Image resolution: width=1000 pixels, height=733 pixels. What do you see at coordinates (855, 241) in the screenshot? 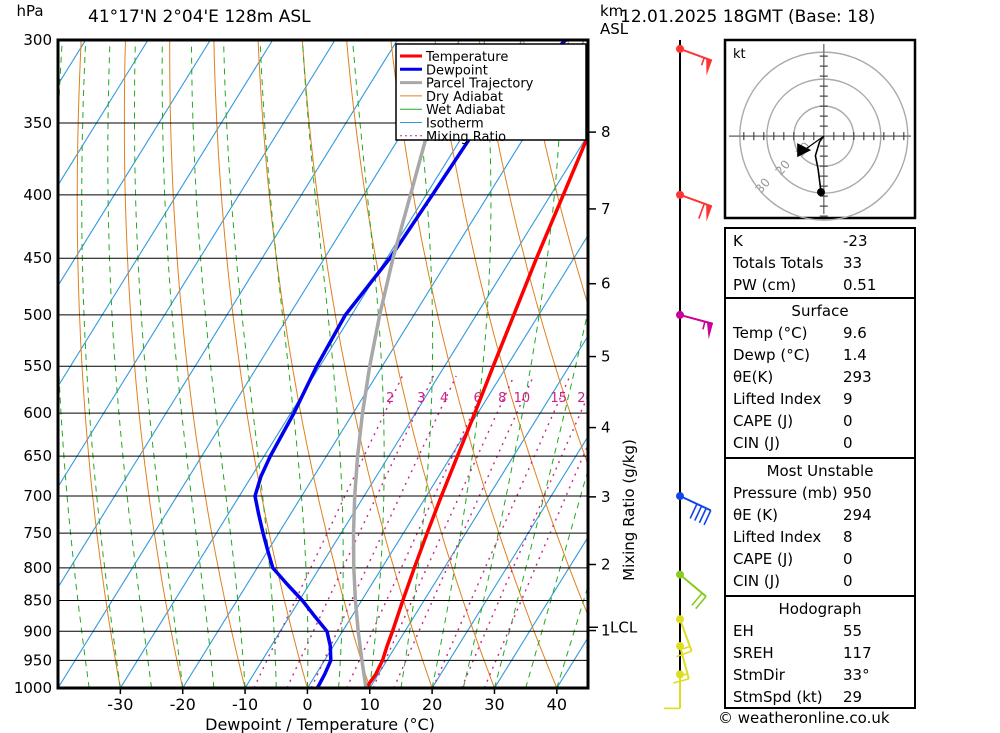
I see `indices-general-row-value-0: -23` at bounding box center [855, 241].